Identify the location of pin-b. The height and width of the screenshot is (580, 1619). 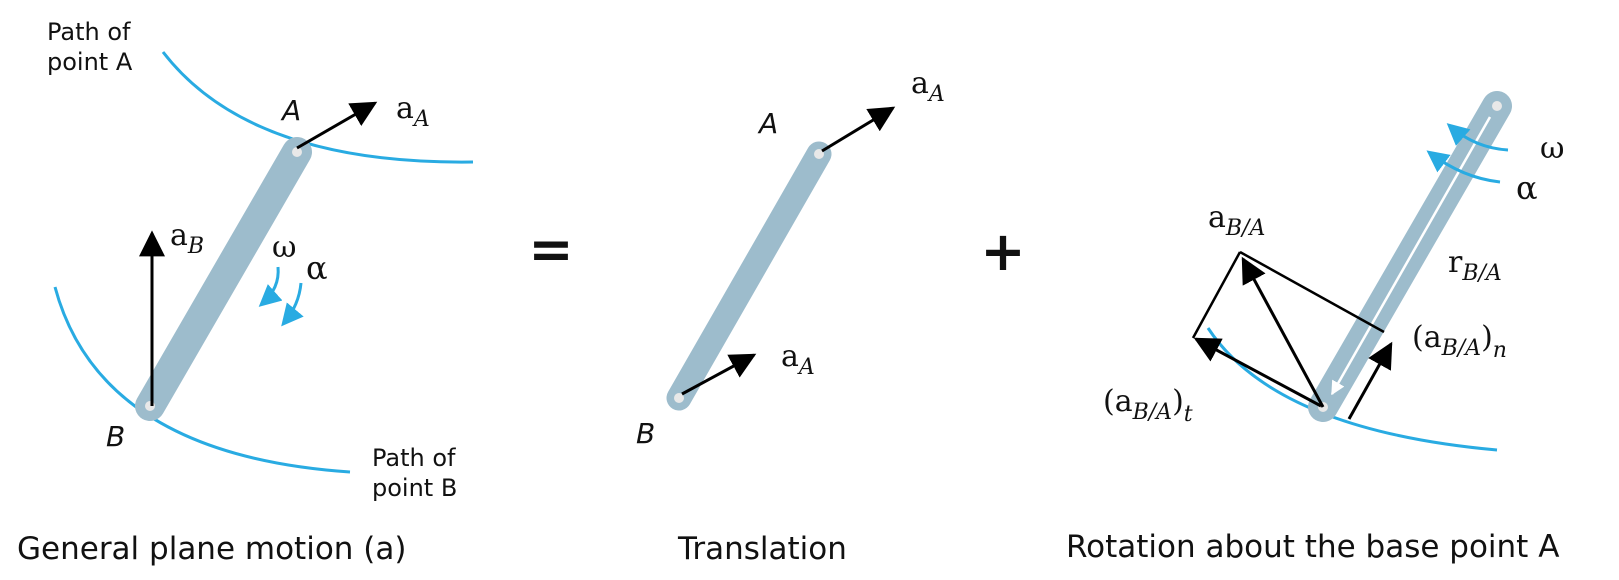
(679, 398).